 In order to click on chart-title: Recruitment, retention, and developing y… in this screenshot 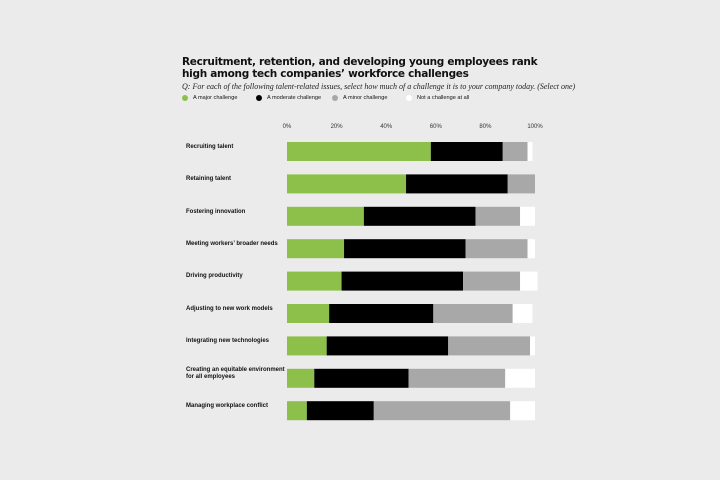, I will do `click(360, 68)`.